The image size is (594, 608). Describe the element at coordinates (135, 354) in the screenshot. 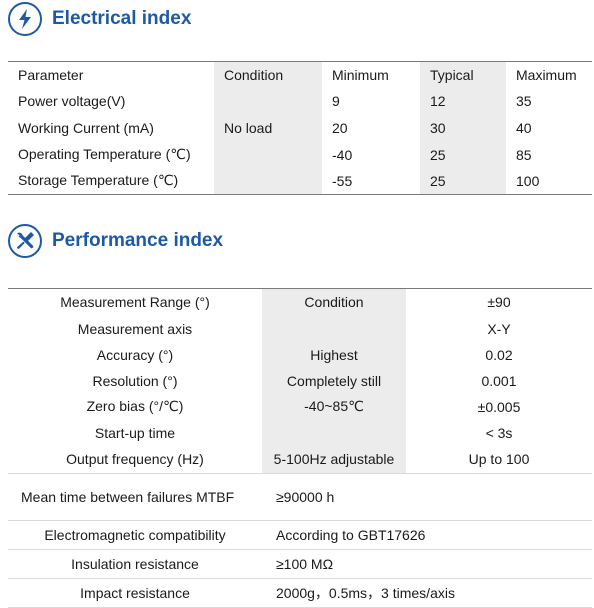

I see `cell-item: Accuracy (°)` at that location.